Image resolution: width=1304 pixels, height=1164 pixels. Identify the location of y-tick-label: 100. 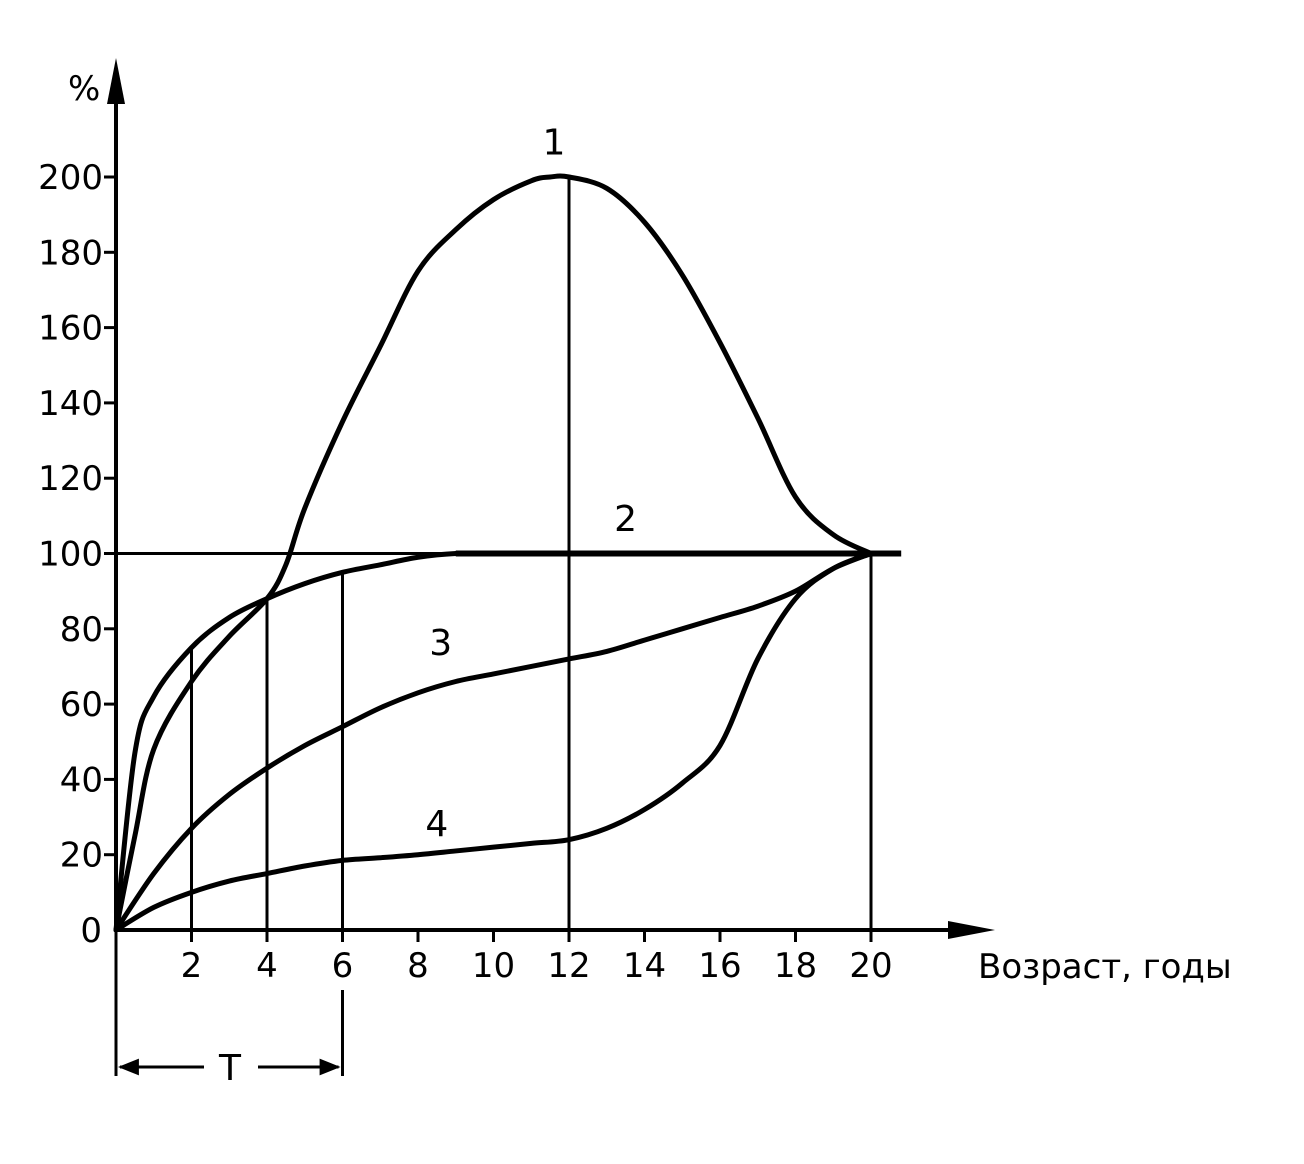
(70, 555).